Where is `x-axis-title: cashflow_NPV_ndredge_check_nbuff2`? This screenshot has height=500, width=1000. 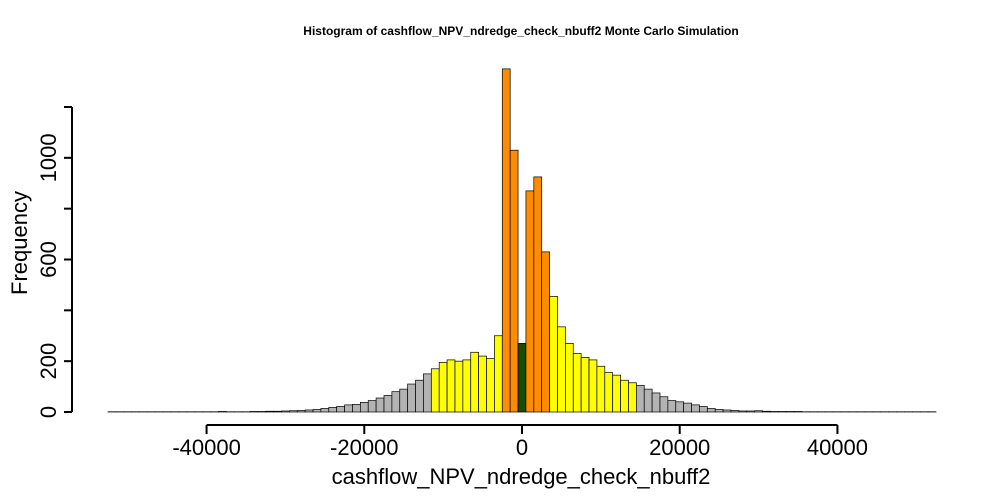
x-axis-title: cashflow_NPV_ndredge_check_nbuff2 is located at coordinates (521, 476).